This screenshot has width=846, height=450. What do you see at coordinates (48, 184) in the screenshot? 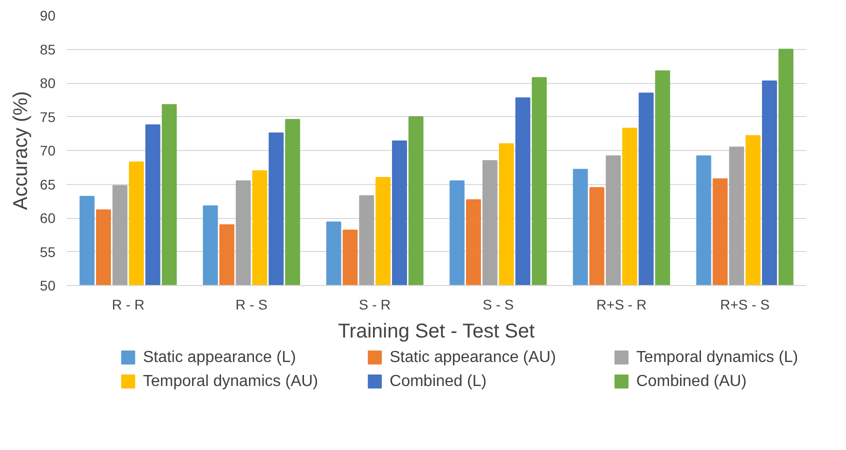
I see `y-tick-label: 65` at bounding box center [48, 184].